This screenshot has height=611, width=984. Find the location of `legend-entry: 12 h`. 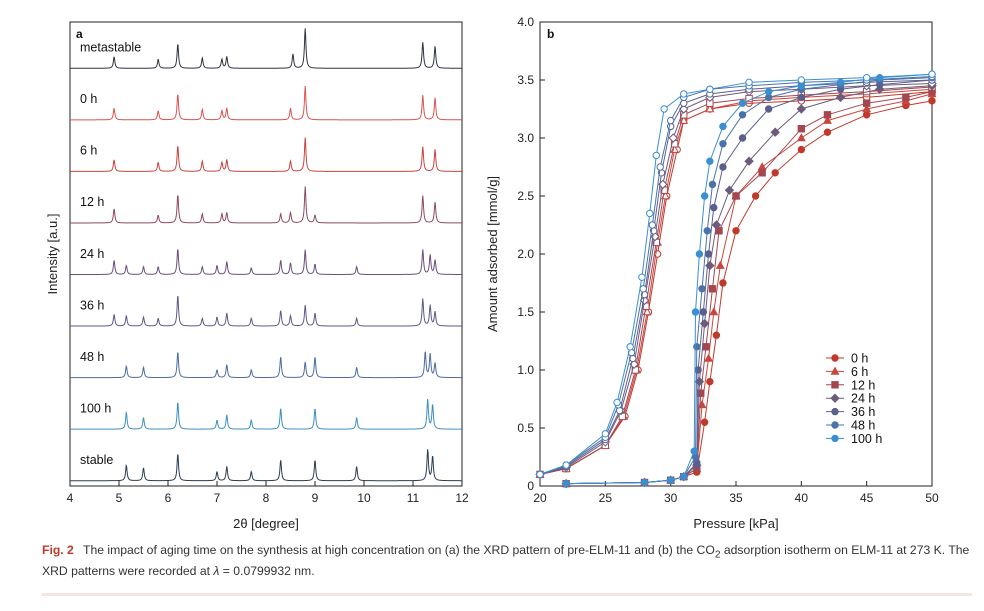

legend-entry: 12 h is located at coordinates (850, 385).